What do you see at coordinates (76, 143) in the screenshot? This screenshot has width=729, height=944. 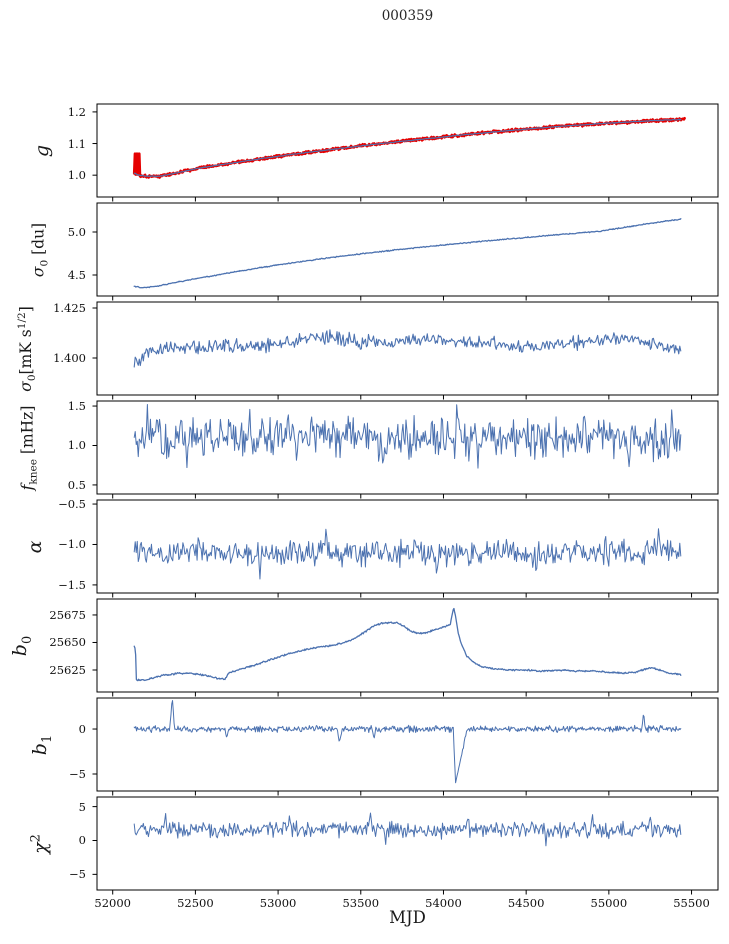 I see `y-tick-label: 1.1` at bounding box center [76, 143].